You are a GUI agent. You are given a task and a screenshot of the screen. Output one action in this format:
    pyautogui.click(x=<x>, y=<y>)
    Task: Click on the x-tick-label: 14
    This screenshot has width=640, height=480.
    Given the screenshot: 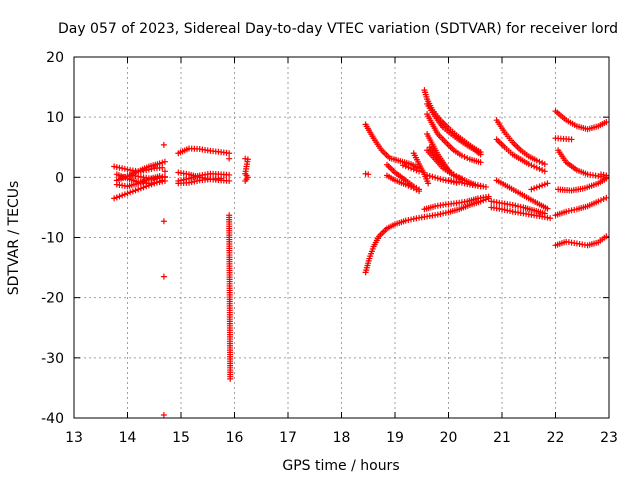 What is the action you would take?
    pyautogui.click(x=128, y=438)
    